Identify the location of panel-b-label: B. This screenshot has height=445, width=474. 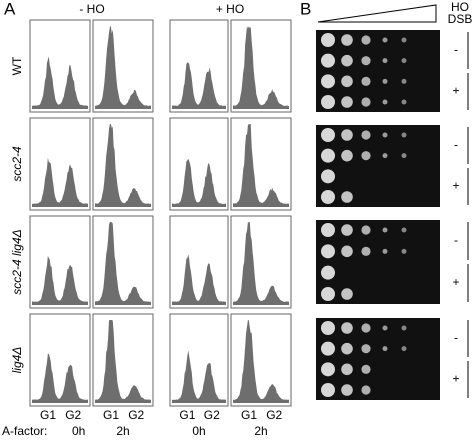
(305, 9).